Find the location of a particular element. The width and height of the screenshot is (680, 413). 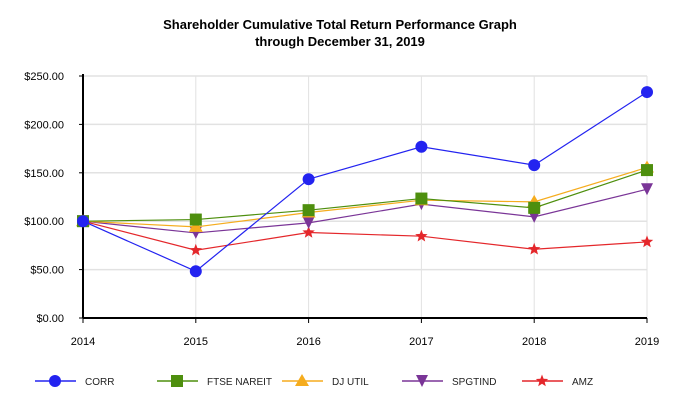

legend-item: SPGTIND is located at coordinates (449, 381).